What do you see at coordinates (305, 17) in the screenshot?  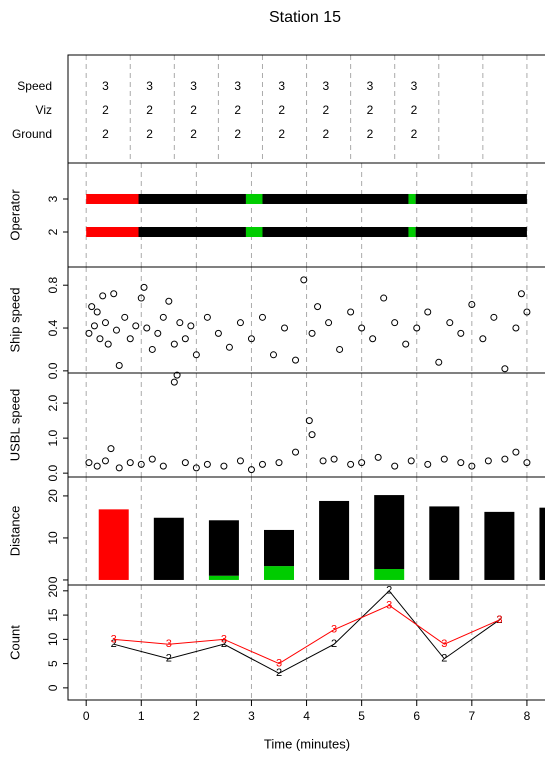 I see `chart-title: Station 15` at bounding box center [305, 17].